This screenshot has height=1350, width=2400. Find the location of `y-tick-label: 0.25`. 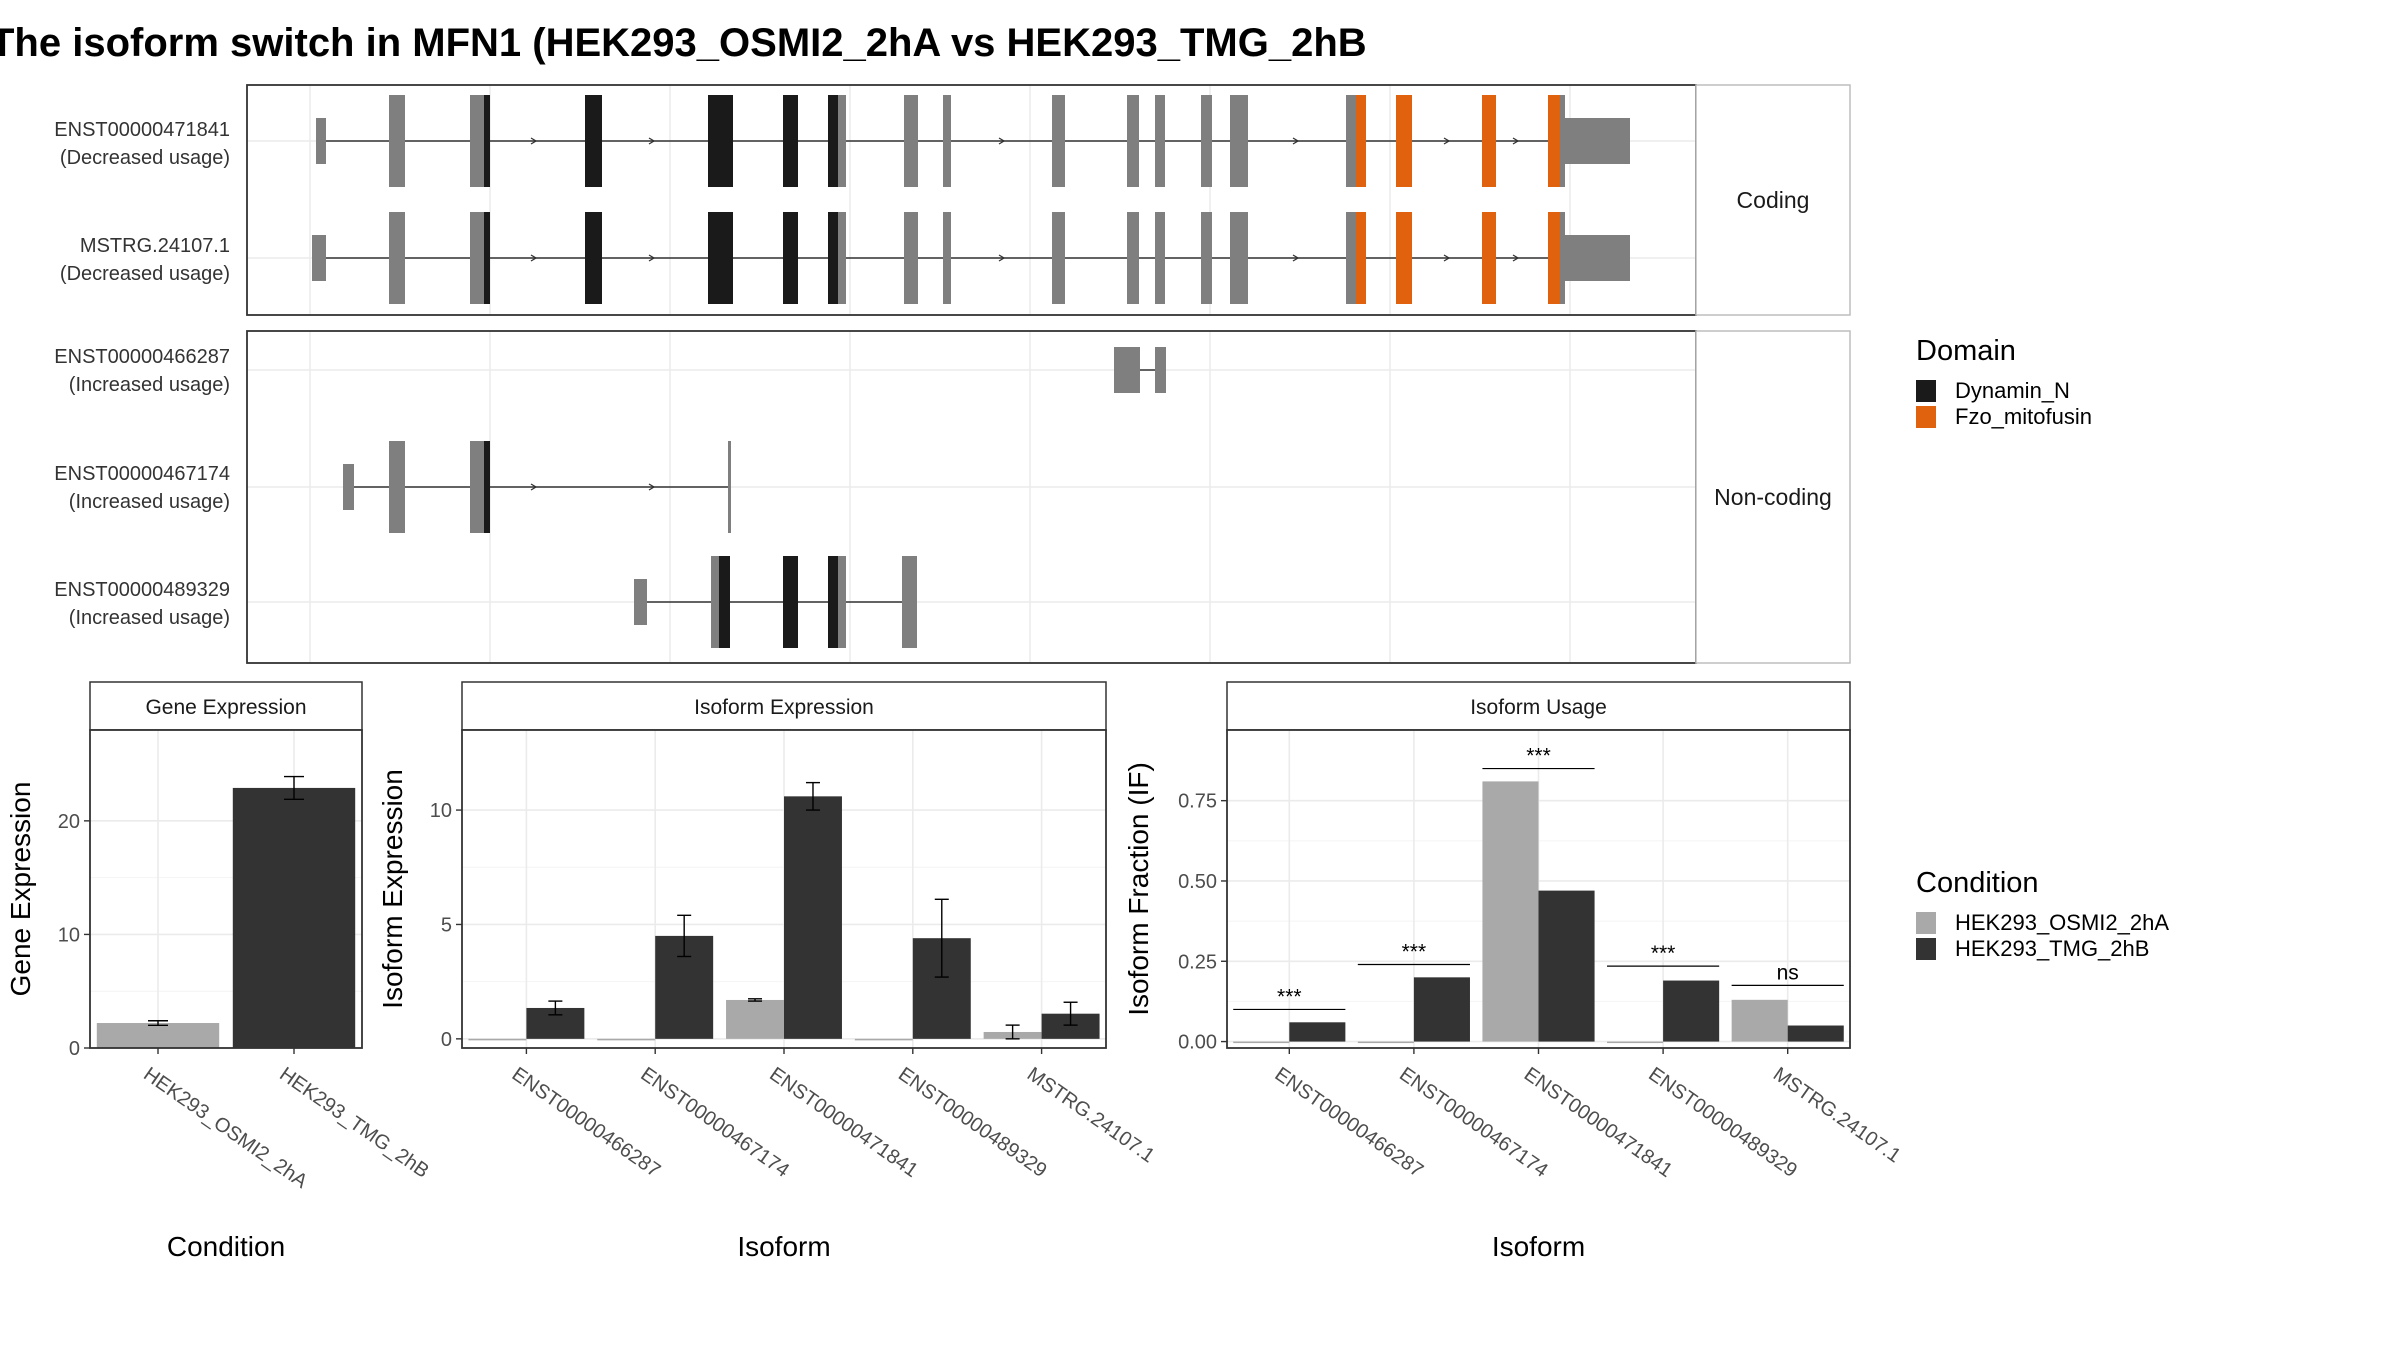

y-tick-label: 0.25 is located at coordinates (1197, 962).